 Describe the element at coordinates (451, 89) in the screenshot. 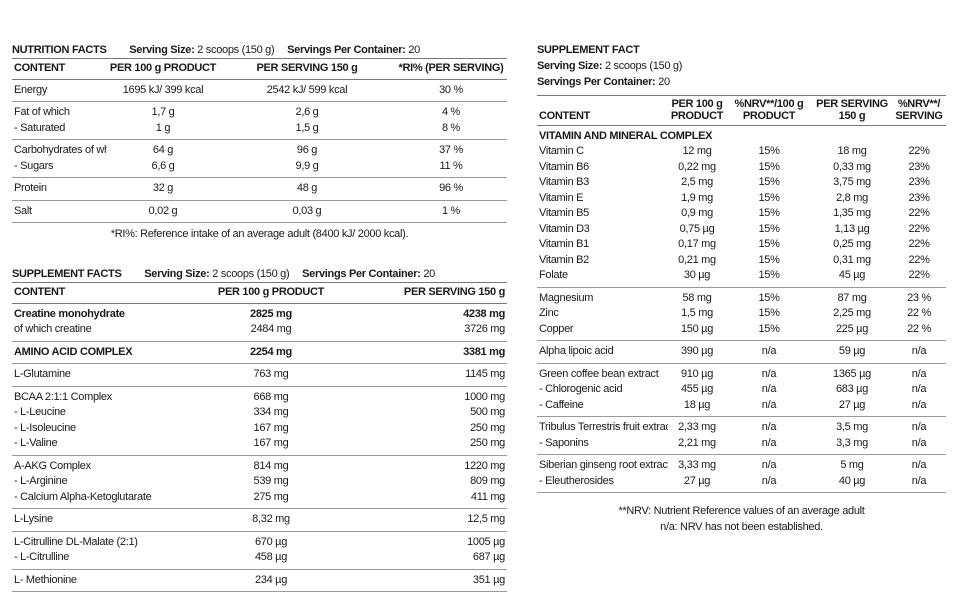

I see `cell: 30 %` at that location.